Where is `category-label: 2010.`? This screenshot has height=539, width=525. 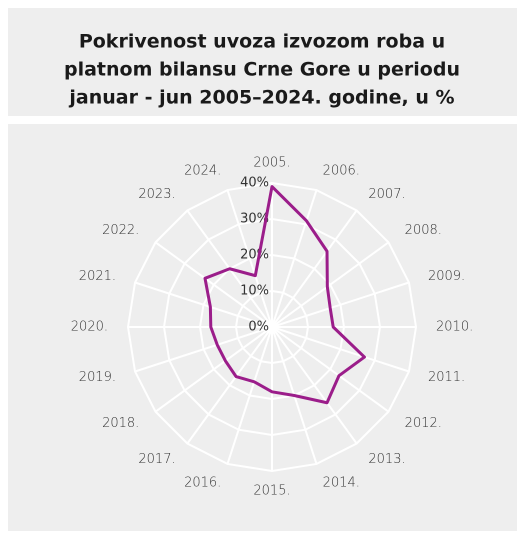 category-label: 2010. is located at coordinates (454, 327).